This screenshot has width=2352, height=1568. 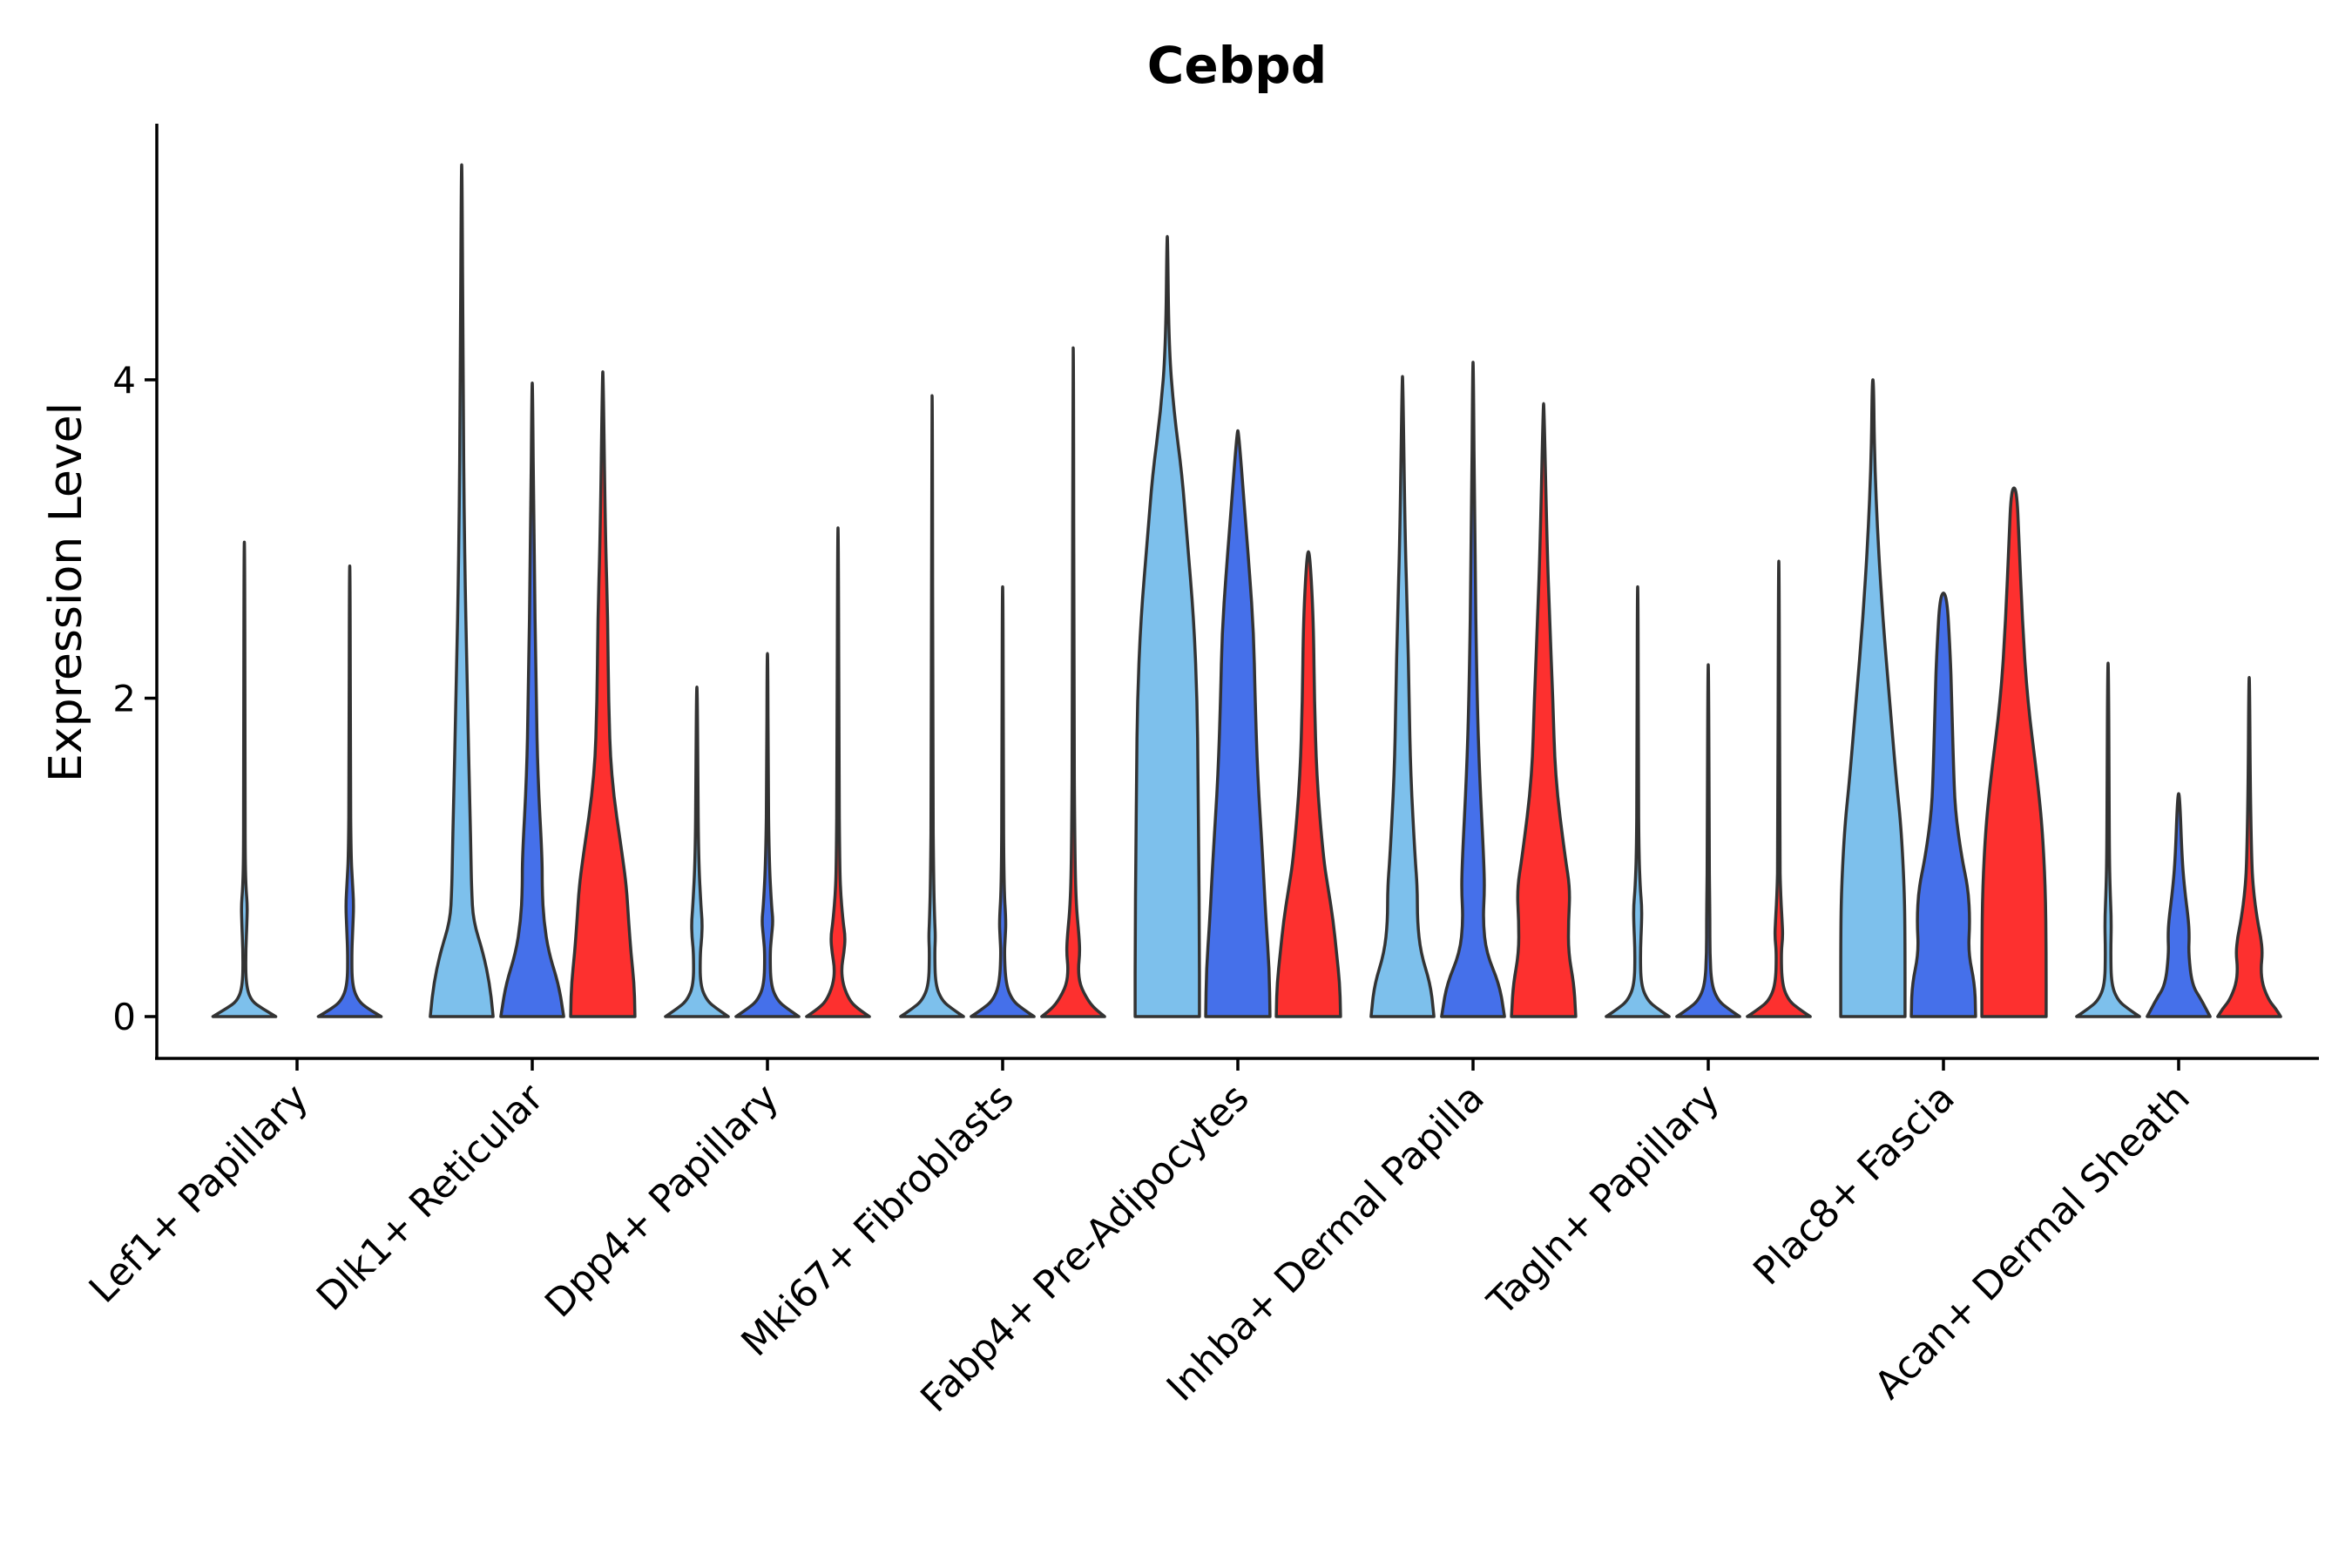 What do you see at coordinates (124, 699) in the screenshot?
I see `y-tick-label-2: 2` at bounding box center [124, 699].